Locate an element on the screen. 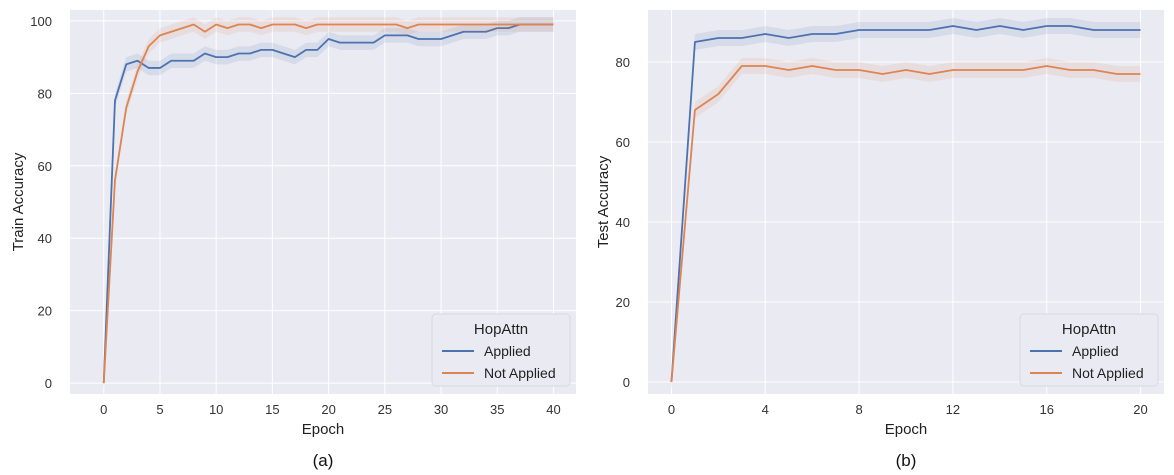 Image resolution: width=1174 pixels, height=475 pixels. x-tick-label: 25 is located at coordinates (385, 409).